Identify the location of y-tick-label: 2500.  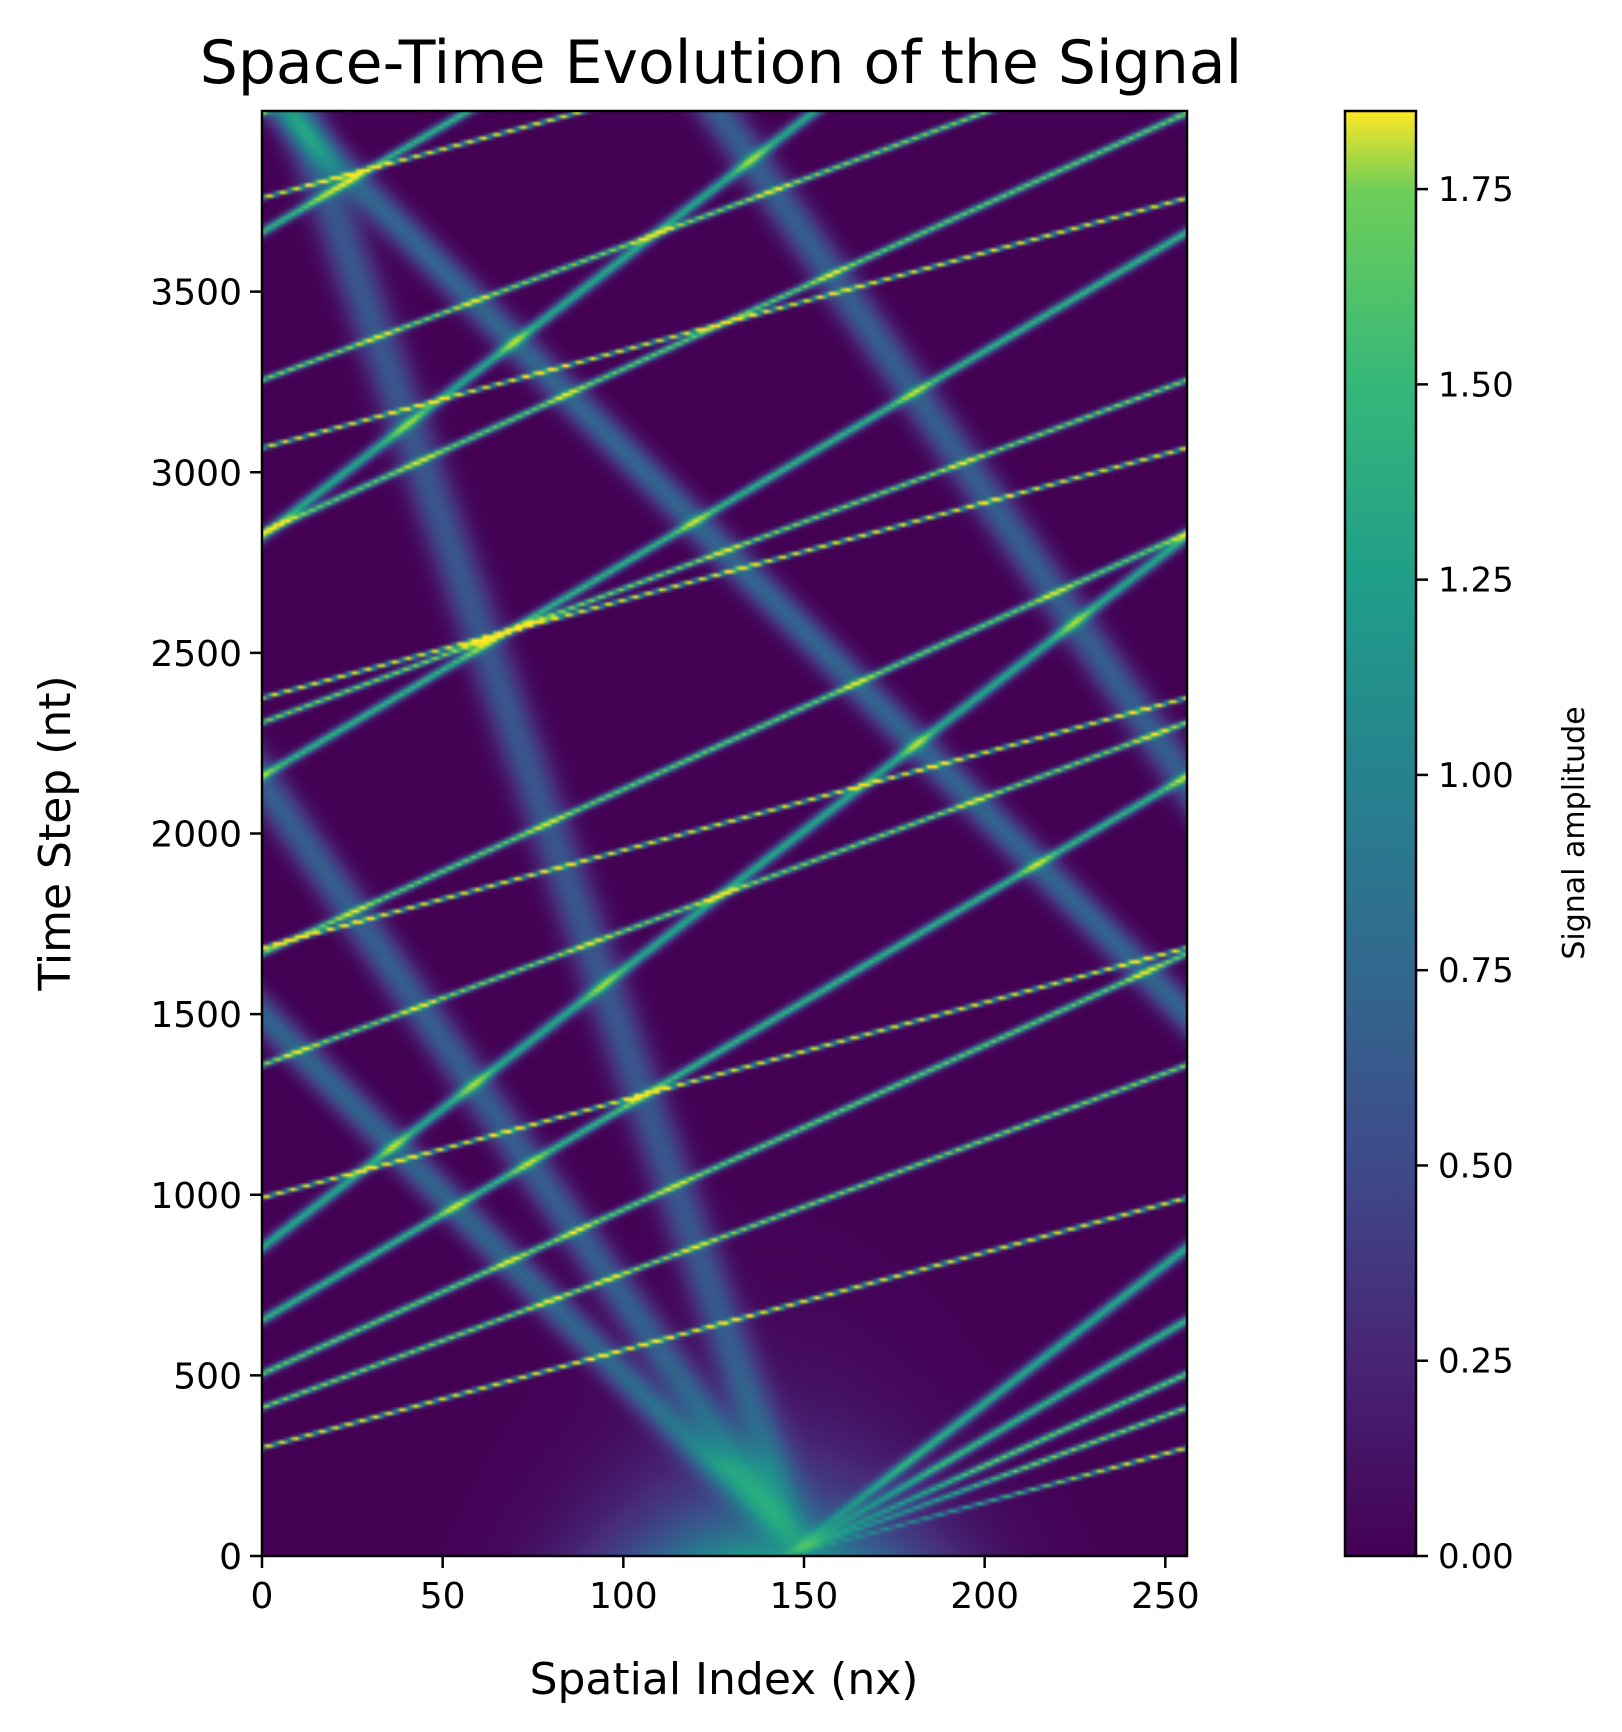
(196, 654).